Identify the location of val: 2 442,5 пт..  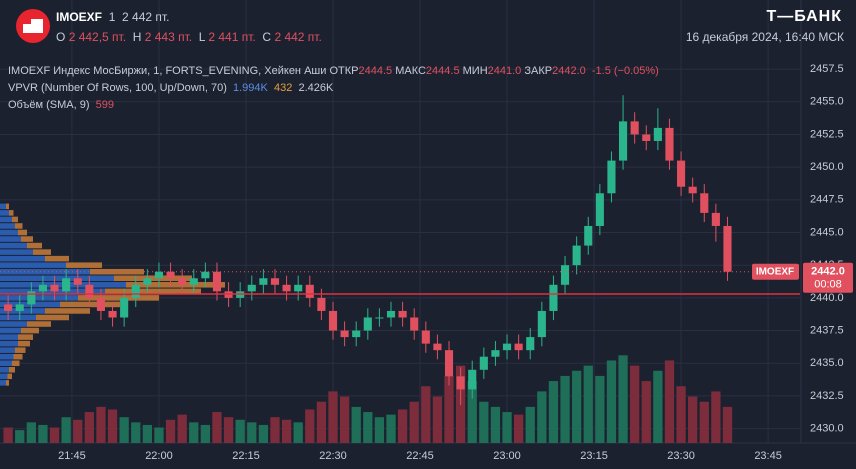
(97, 37).